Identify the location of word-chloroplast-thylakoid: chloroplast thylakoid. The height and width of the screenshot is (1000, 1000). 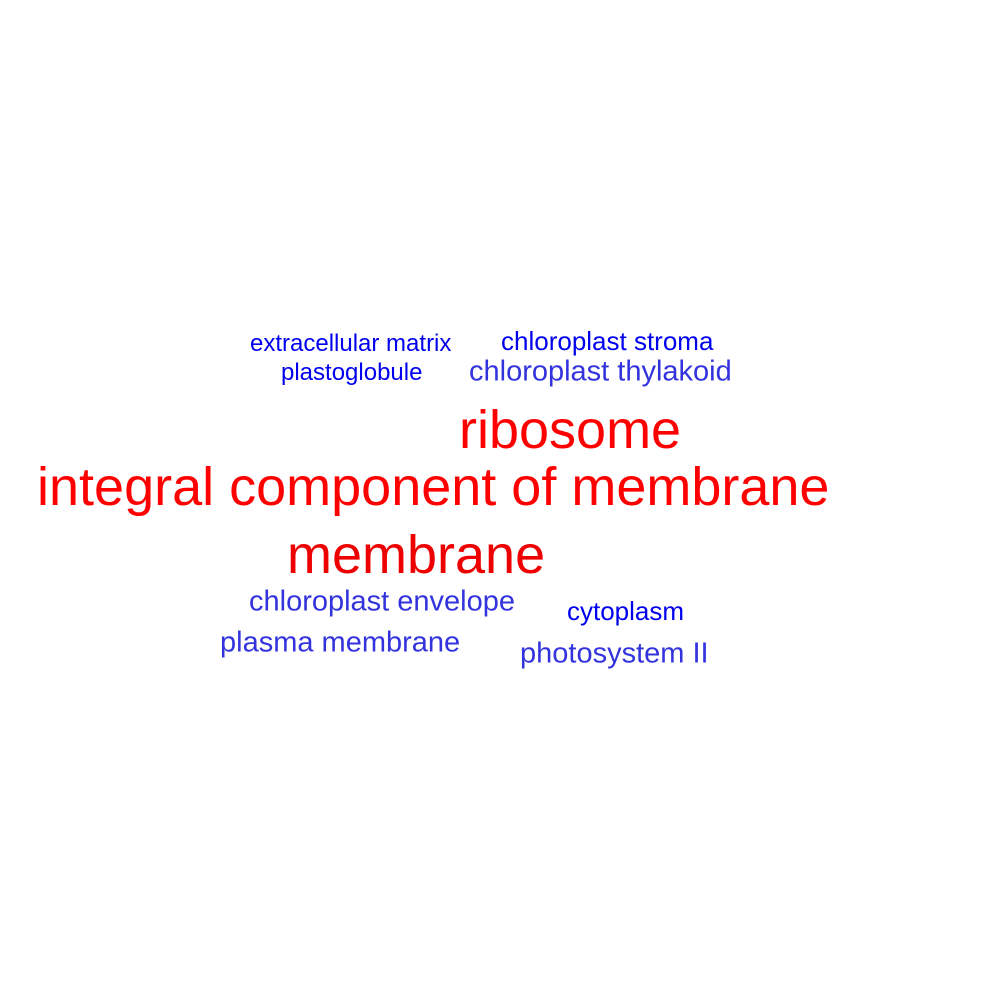
(600, 371).